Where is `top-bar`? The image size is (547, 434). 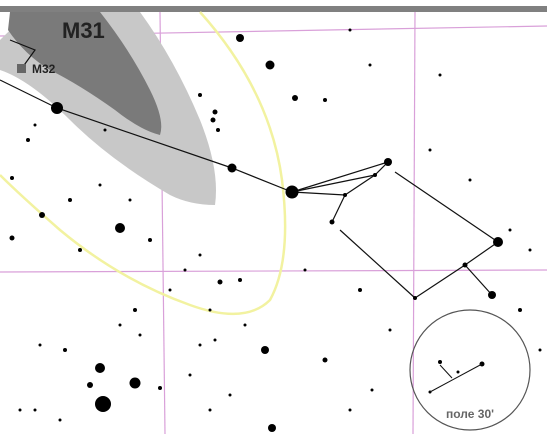
top-bar is located at coordinates (273, 9).